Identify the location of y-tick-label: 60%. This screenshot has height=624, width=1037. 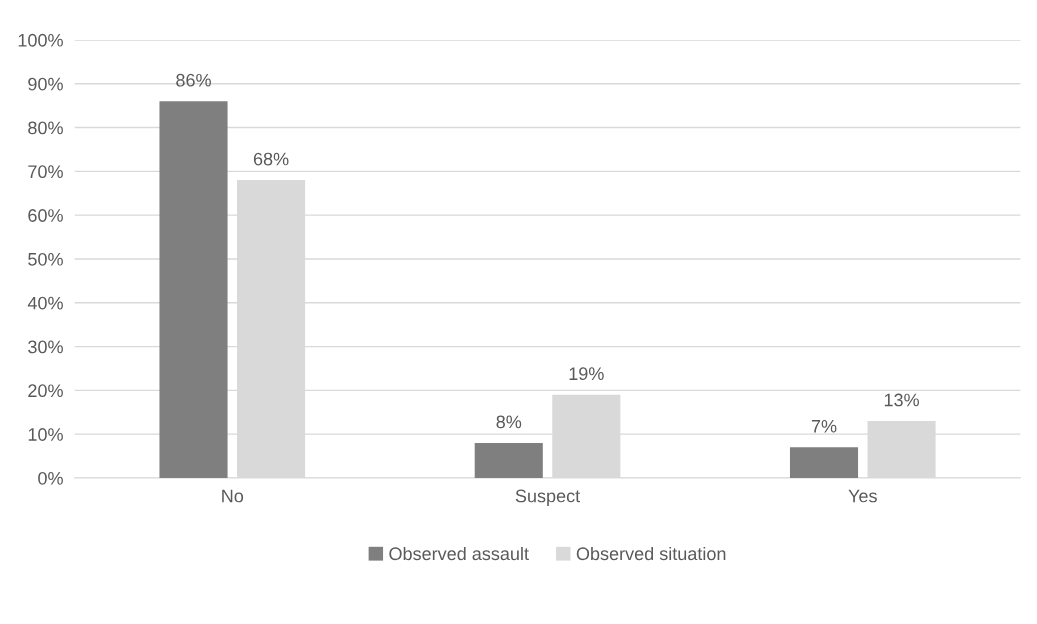
(45, 215).